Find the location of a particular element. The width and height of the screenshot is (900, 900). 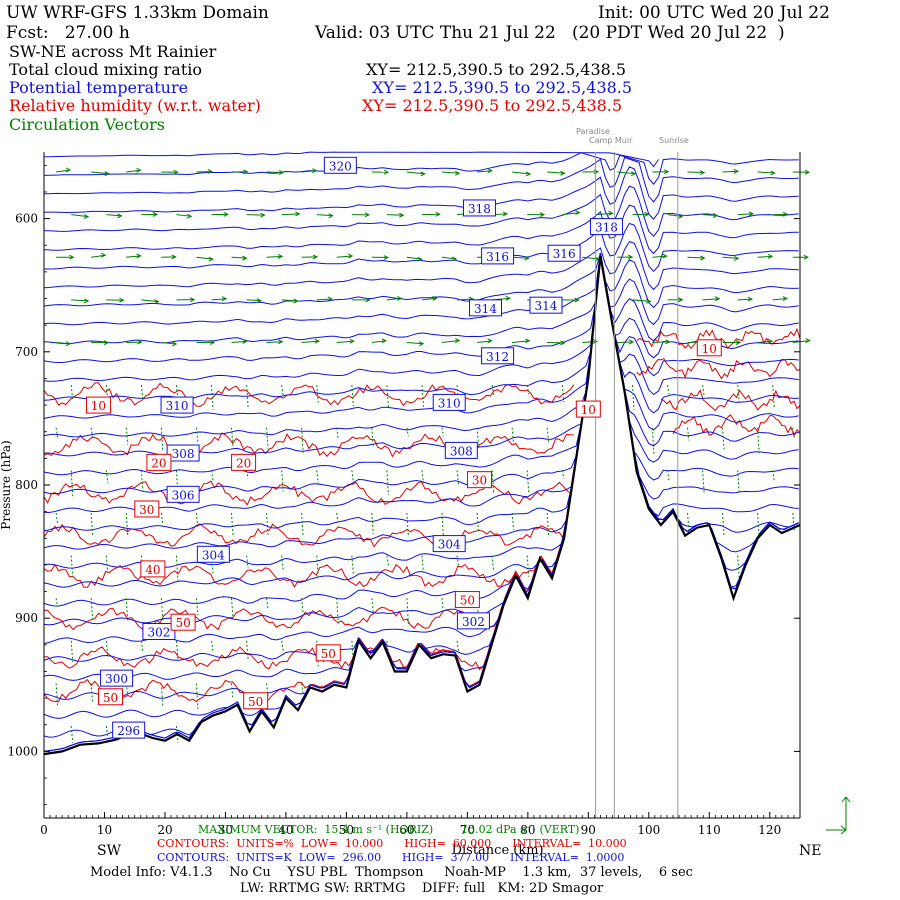

theta-label: 300 is located at coordinates (116, 679).